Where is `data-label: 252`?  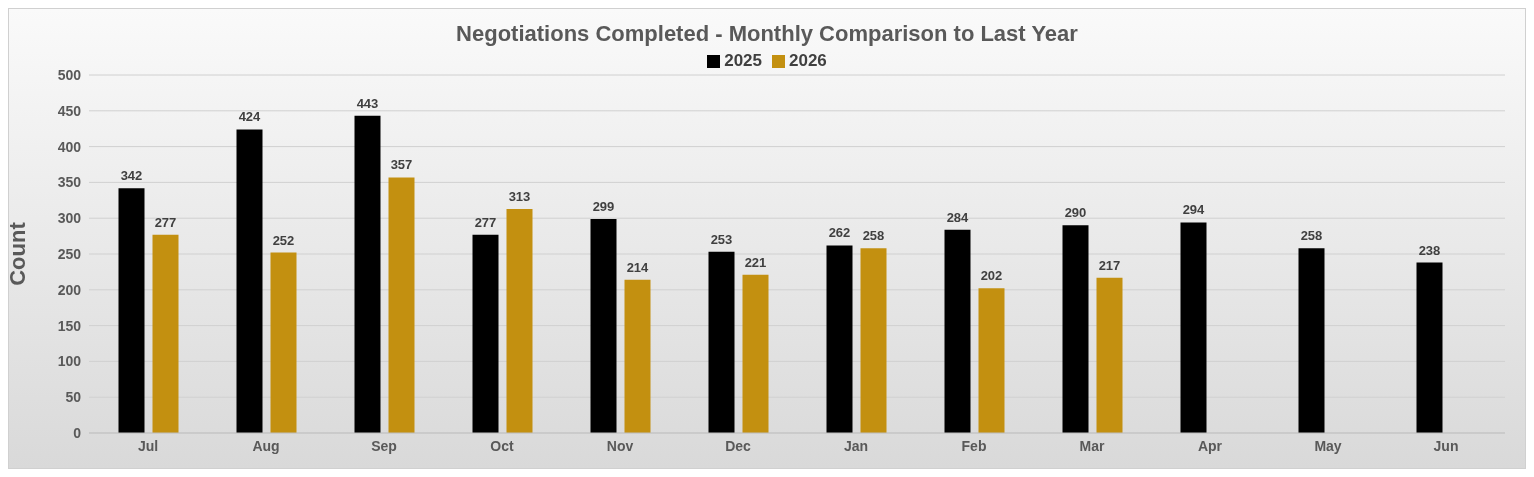
data-label: 252 is located at coordinates (283, 240).